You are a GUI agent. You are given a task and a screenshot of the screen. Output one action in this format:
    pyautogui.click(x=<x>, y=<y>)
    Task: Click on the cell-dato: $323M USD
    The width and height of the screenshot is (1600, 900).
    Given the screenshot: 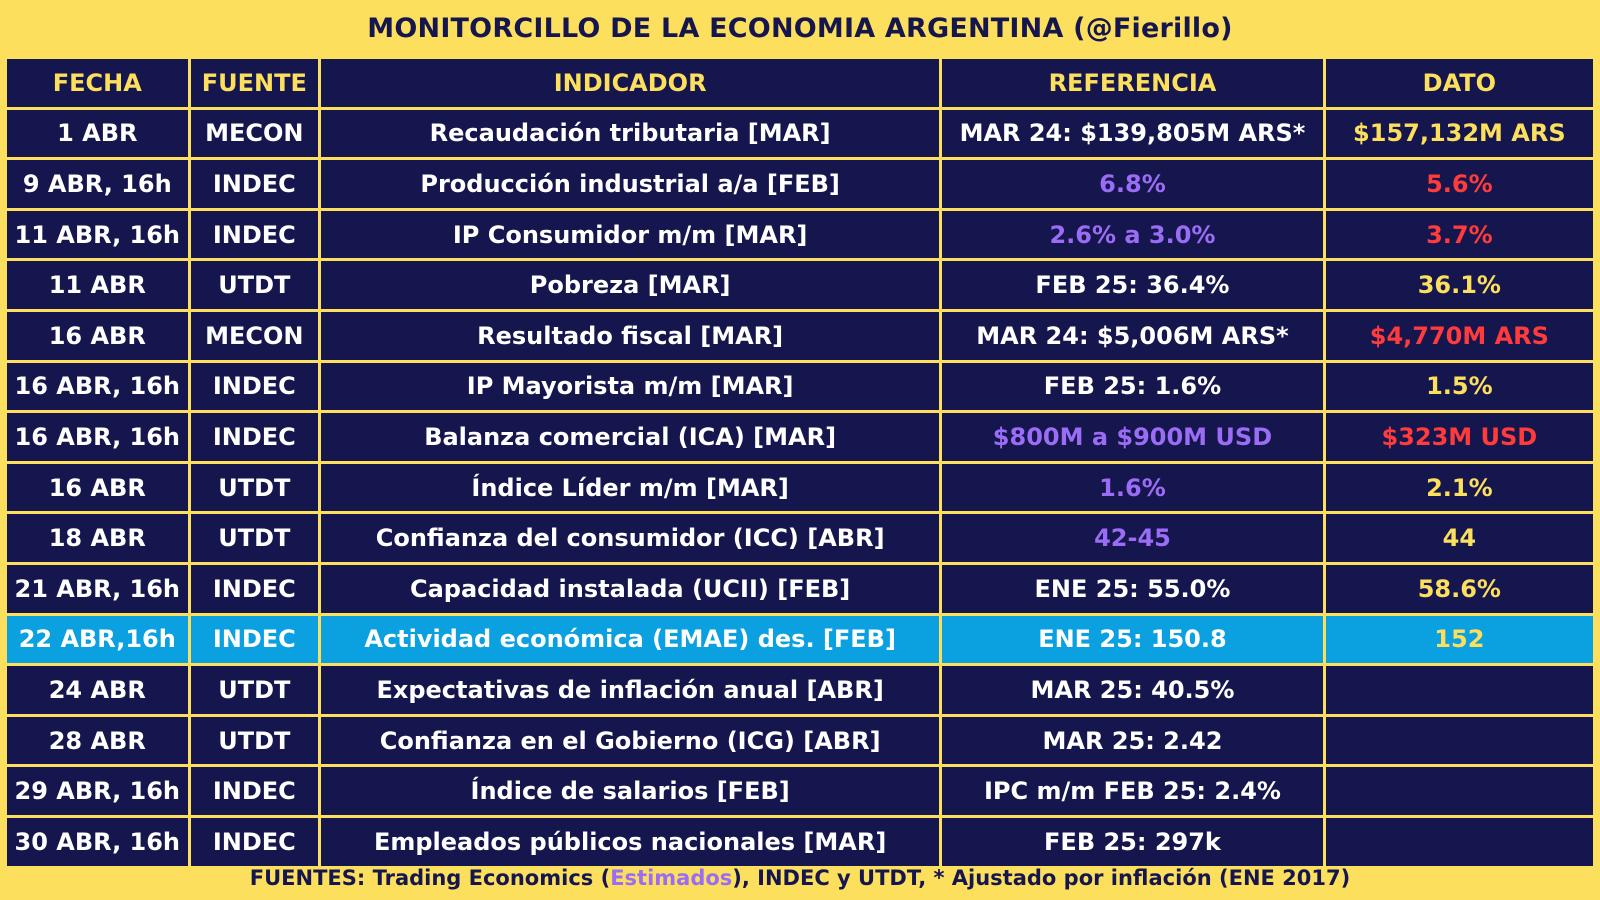 What is the action you would take?
    pyautogui.click(x=1459, y=437)
    